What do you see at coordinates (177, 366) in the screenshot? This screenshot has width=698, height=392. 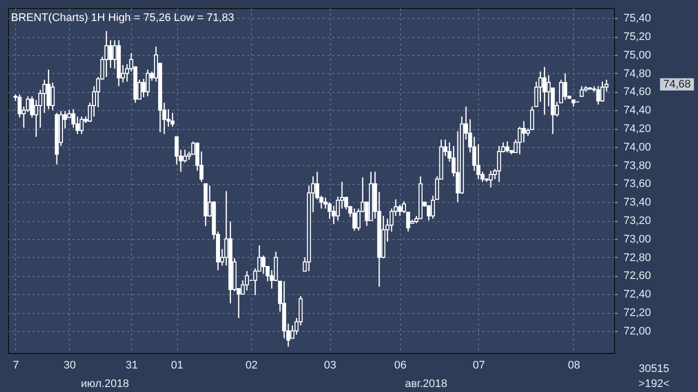 I see `x-tick-label: 01` at bounding box center [177, 366].